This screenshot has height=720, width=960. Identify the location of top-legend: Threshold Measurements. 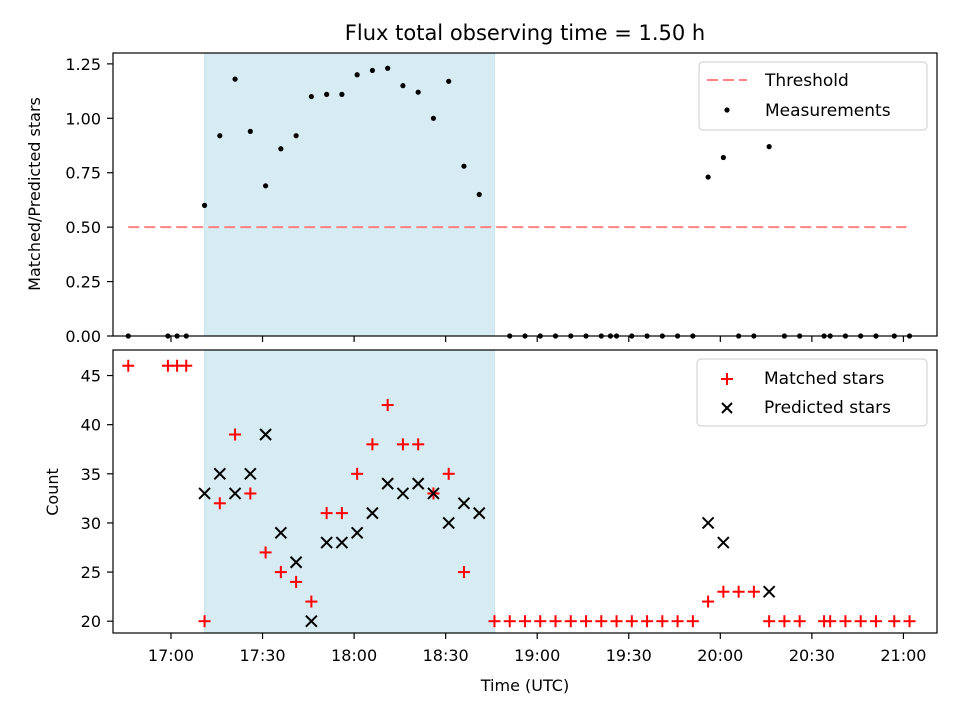
(813, 96).